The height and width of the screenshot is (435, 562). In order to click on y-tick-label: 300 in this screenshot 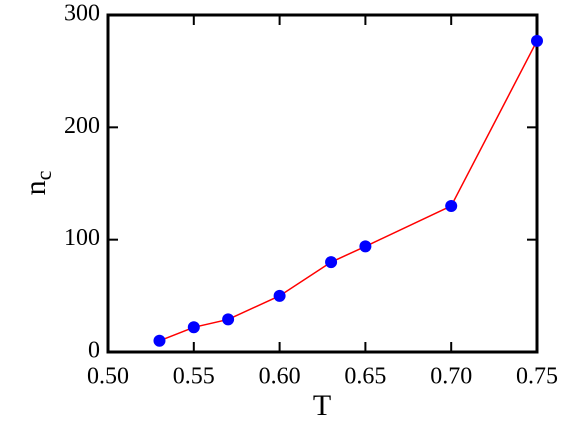, I will do `click(82, 14)`.